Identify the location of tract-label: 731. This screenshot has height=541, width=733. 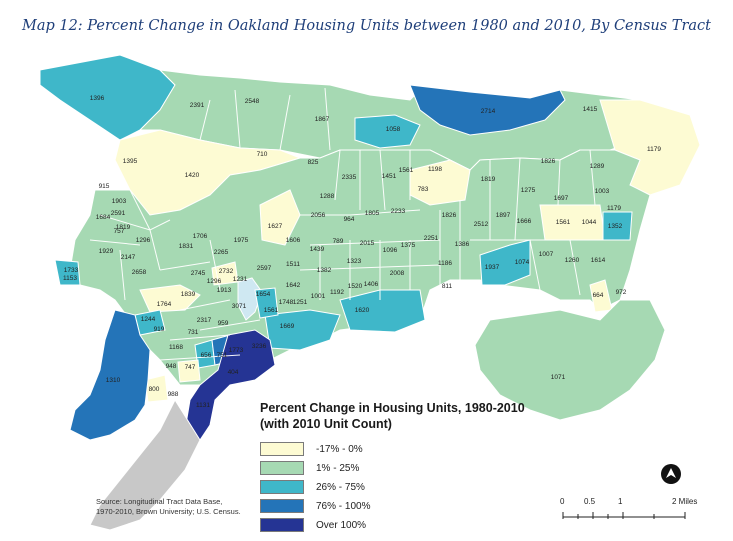
(193, 332).